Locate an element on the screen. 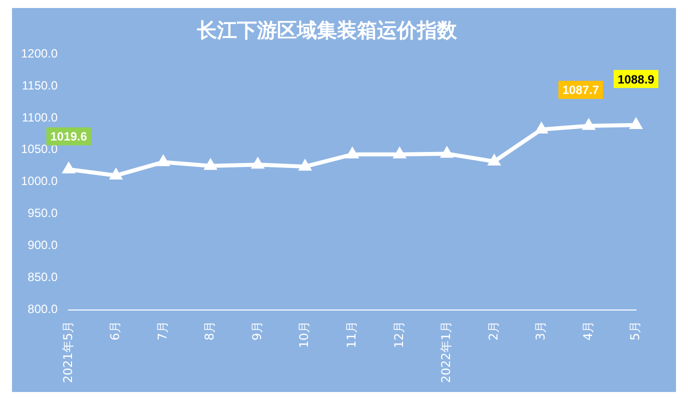 The width and height of the screenshot is (688, 408). x-tick-label: 9月 is located at coordinates (257, 330).